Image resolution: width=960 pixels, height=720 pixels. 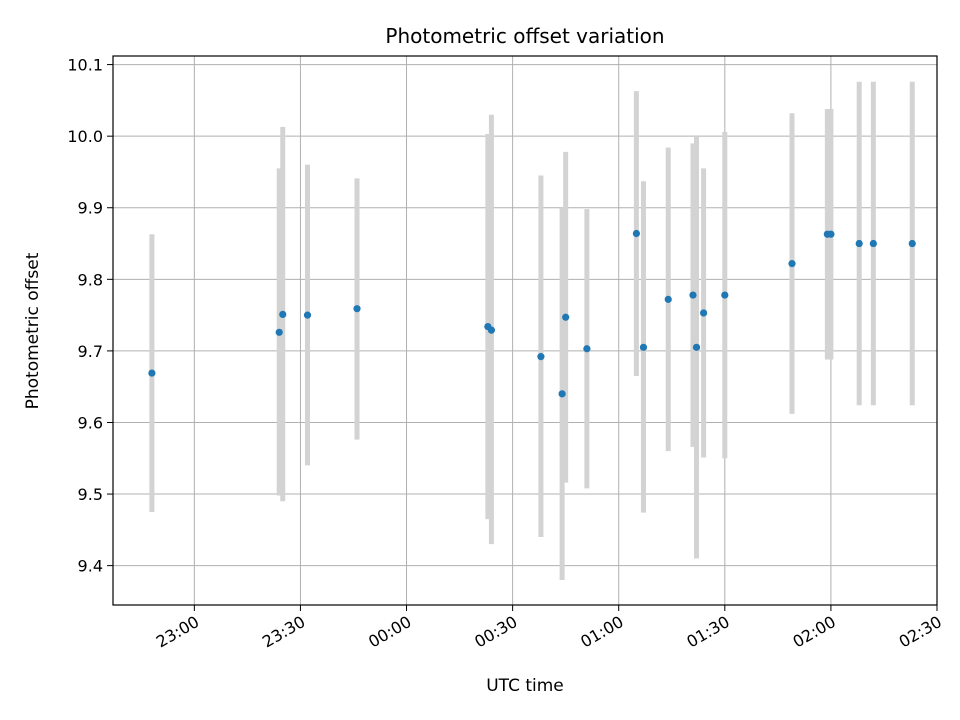 What do you see at coordinates (90, 208) in the screenshot?
I see `y-tick-label: 9.9` at bounding box center [90, 208].